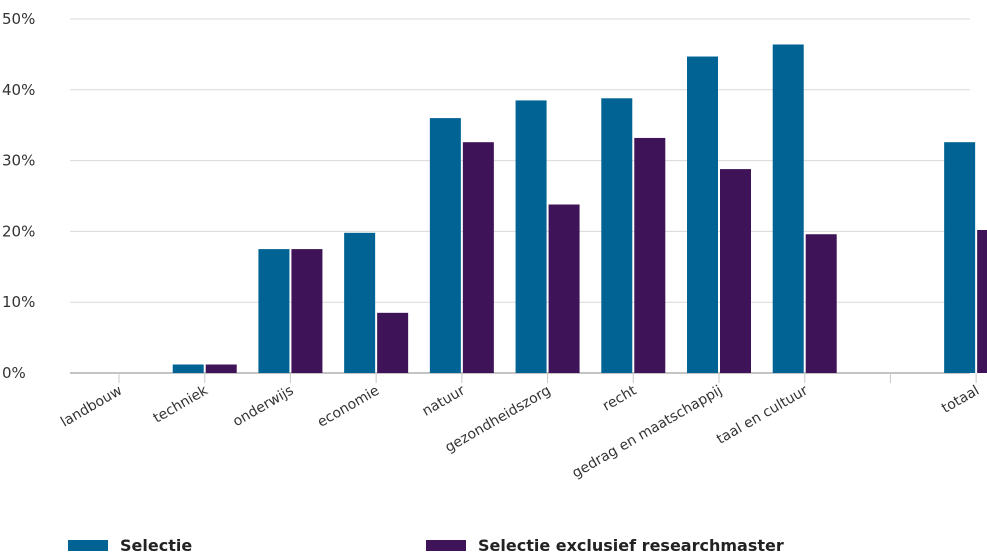 This screenshot has width=987, height=555. I want to click on legend-item-selectie-exclusief: Selectie exclusief researchmaster, so click(605, 545).